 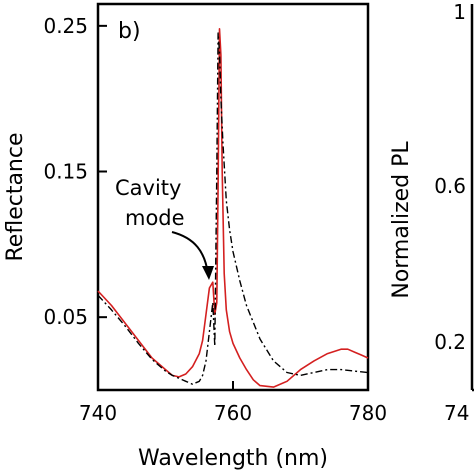 What do you see at coordinates (401, 220) in the screenshot?
I see `y-axis-title-c: Normalized PL` at bounding box center [401, 220].